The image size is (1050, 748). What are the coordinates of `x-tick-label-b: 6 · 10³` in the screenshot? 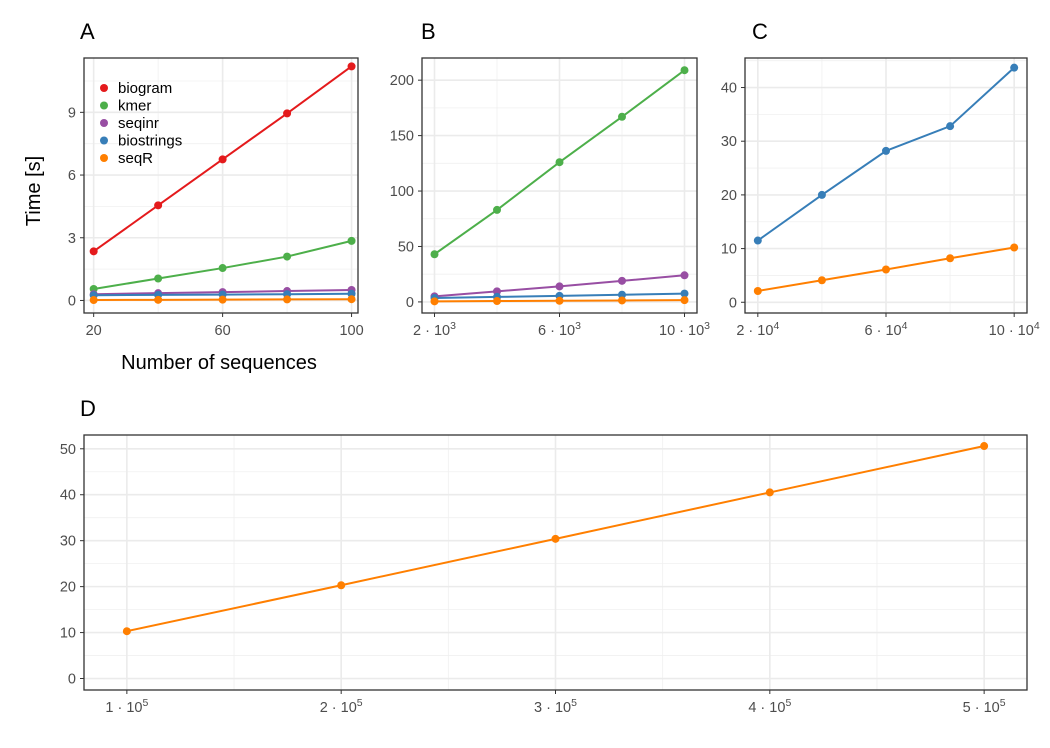 It's located at (559, 329).